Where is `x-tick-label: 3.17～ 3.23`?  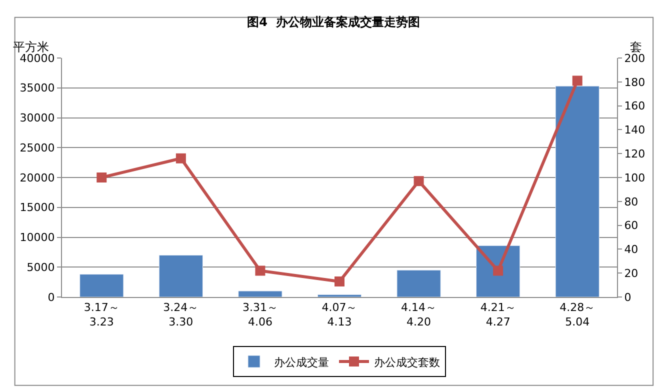
x-tick-label: 3.17～ 3.23 is located at coordinates (102, 314).